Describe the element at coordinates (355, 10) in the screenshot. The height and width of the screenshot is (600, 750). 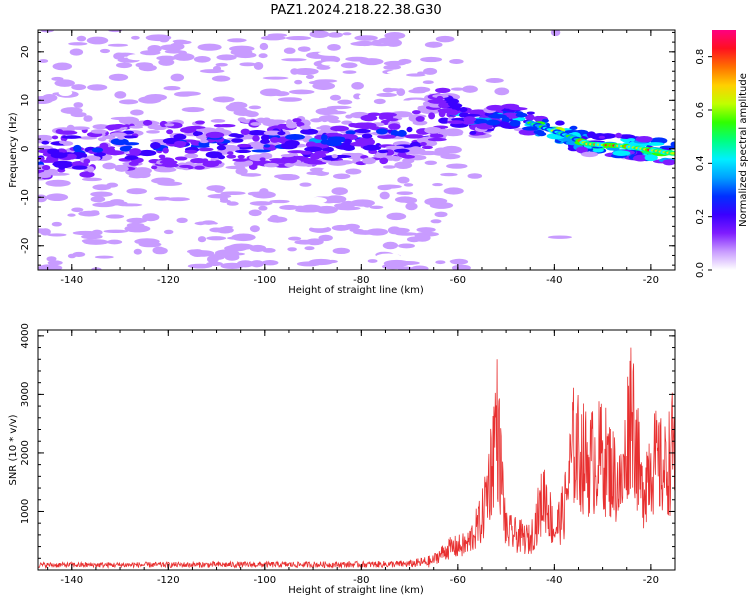
I see `figure-title: PAZ1.2024.218.22.38.G30` at that location.